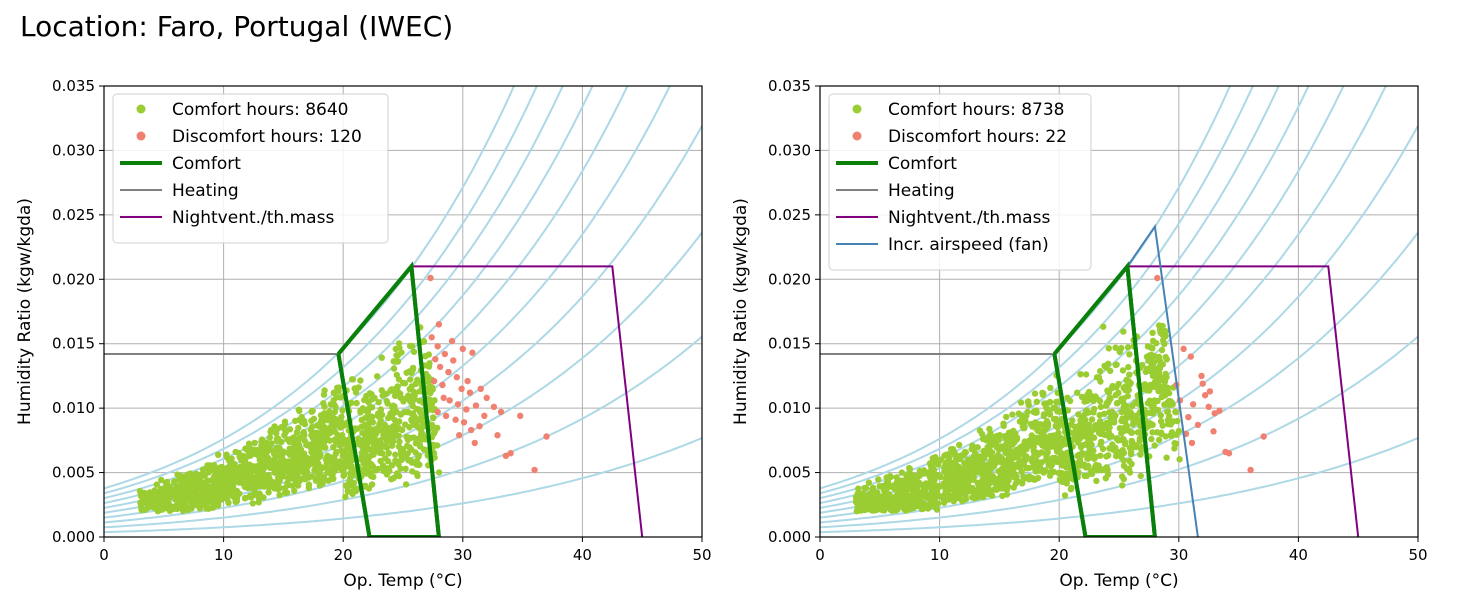  Describe the element at coordinates (1059, 555) in the screenshot. I see `x-tick-label: 20` at that location.